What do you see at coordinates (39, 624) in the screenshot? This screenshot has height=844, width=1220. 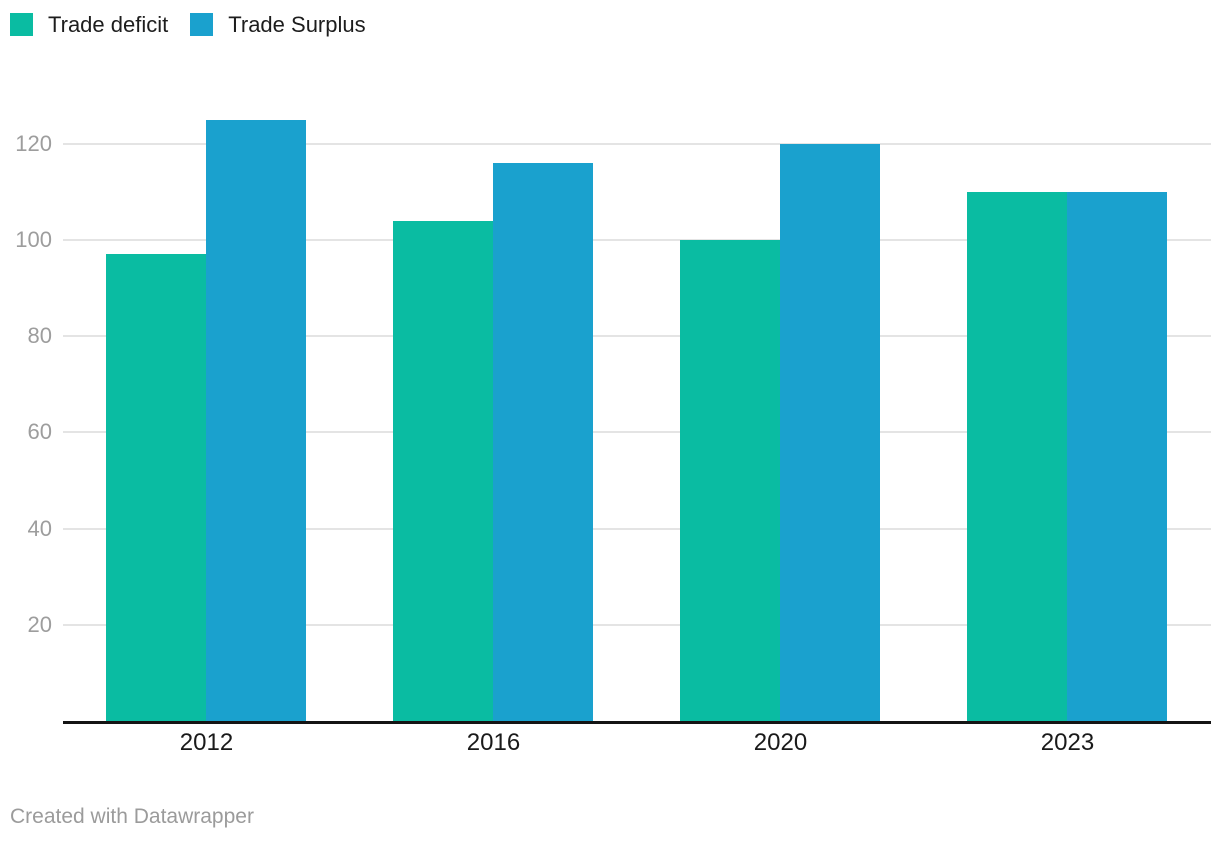 I see `y-axis-tick-label-20: 20` at bounding box center [39, 624].